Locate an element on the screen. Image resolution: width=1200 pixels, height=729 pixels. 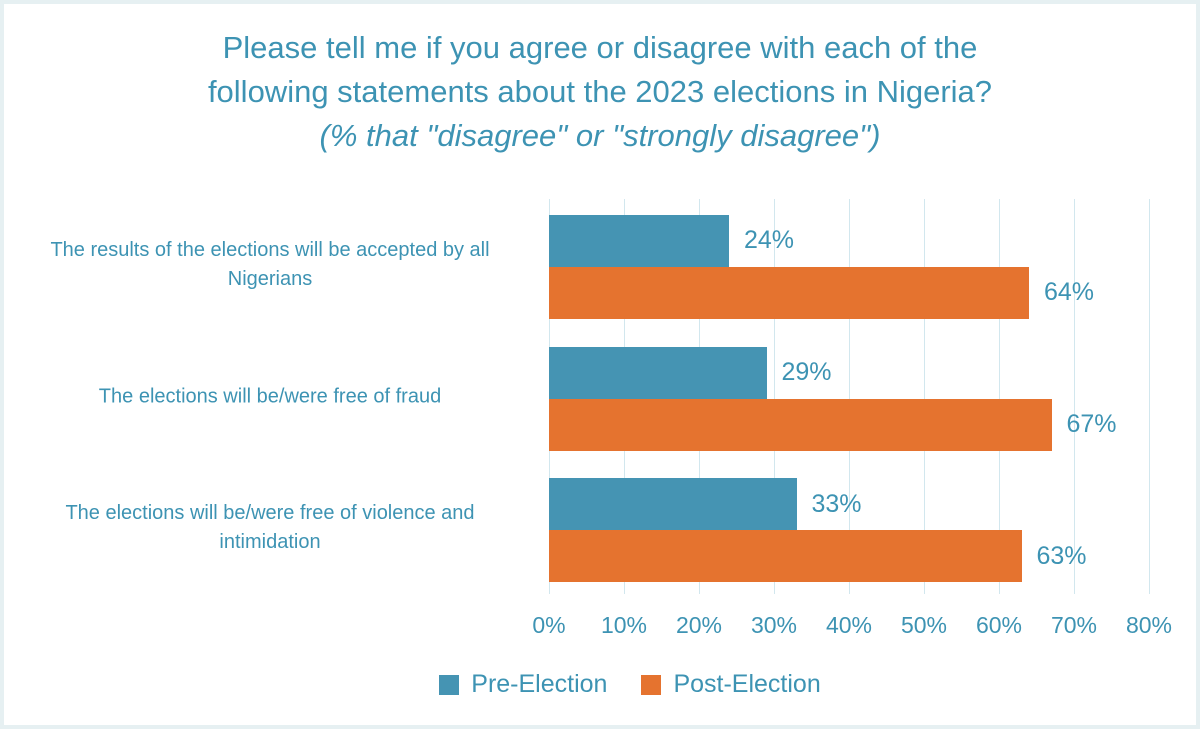
bar-row: 64% is located at coordinates (849, 292).